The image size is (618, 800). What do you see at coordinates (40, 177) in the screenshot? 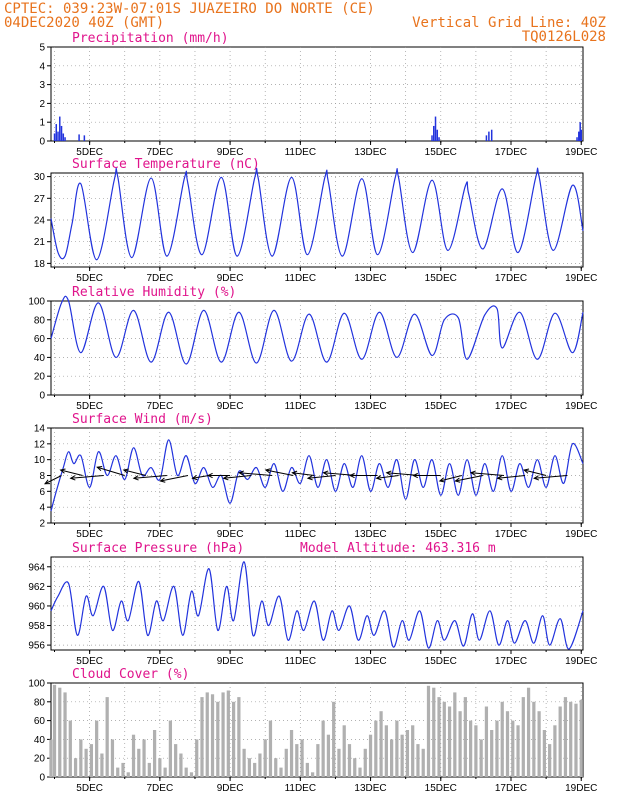
I see `y-tick-label: 30` at bounding box center [40, 177].